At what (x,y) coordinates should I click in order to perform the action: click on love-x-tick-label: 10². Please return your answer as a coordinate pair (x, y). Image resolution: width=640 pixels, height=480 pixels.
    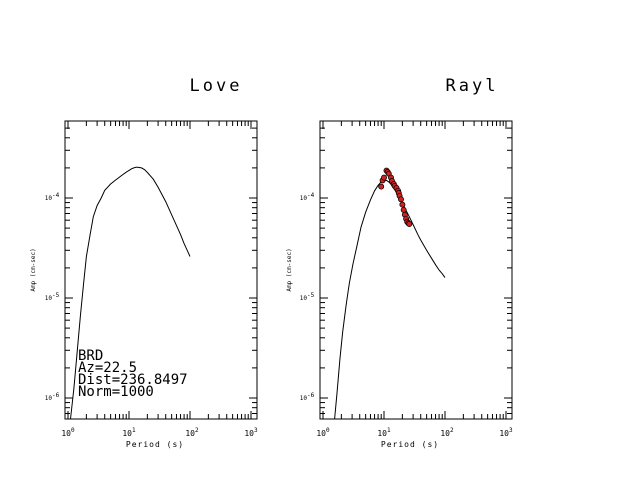
    Looking at the image, I should click on (192, 432).